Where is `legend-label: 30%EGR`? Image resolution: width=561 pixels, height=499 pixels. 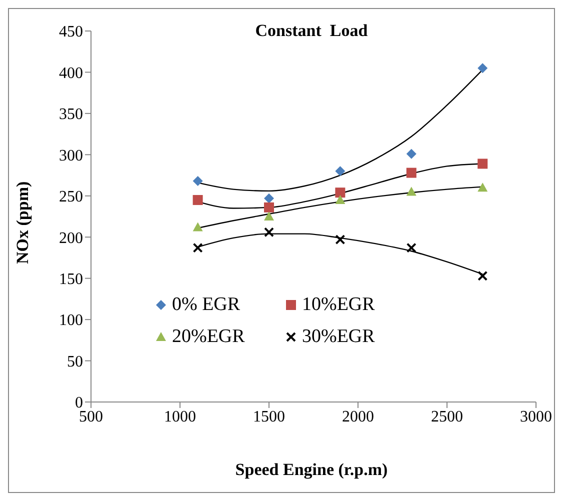 legend-label: 30%EGR is located at coordinates (338, 337).